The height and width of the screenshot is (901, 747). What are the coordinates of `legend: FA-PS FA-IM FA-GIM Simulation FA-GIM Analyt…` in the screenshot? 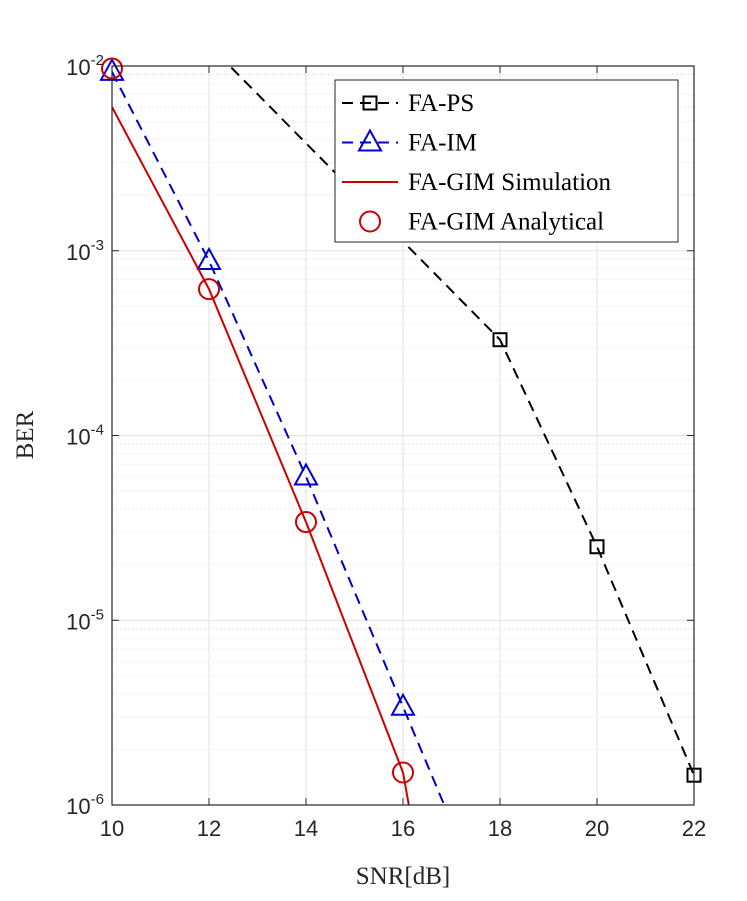 It's located at (506, 161).